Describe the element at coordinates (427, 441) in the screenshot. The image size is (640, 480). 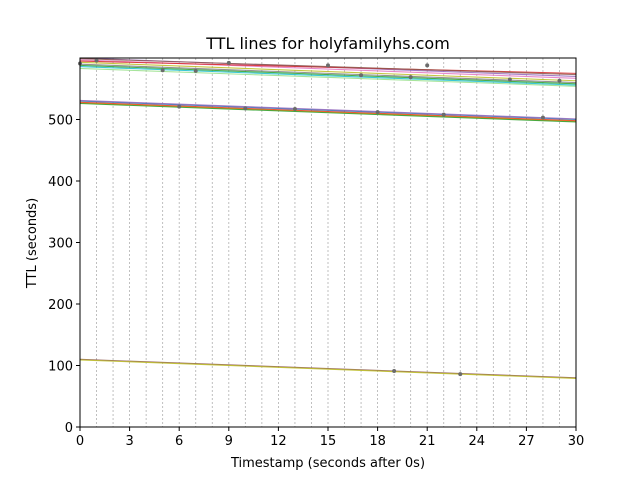
I see `x-tick-label: 21` at that location.